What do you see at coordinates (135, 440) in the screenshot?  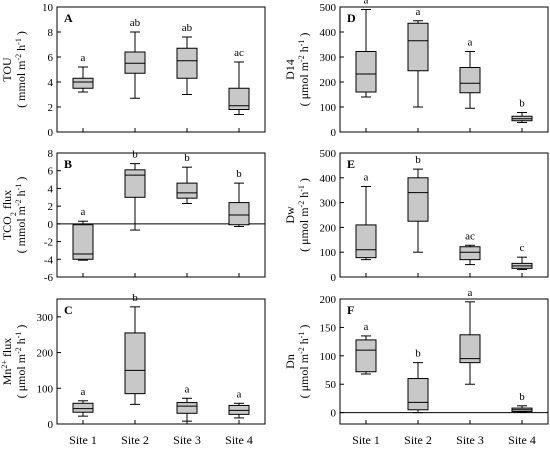 I see `x-category-label: Site 2` at bounding box center [135, 440].